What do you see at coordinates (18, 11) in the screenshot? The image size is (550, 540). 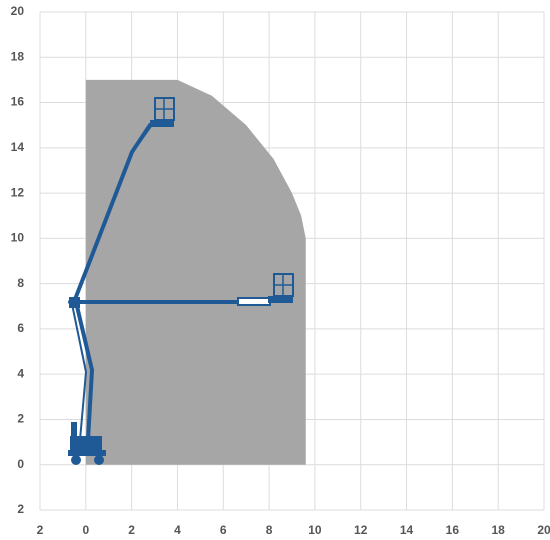 I see `y-tick-label: 20` at bounding box center [18, 11].